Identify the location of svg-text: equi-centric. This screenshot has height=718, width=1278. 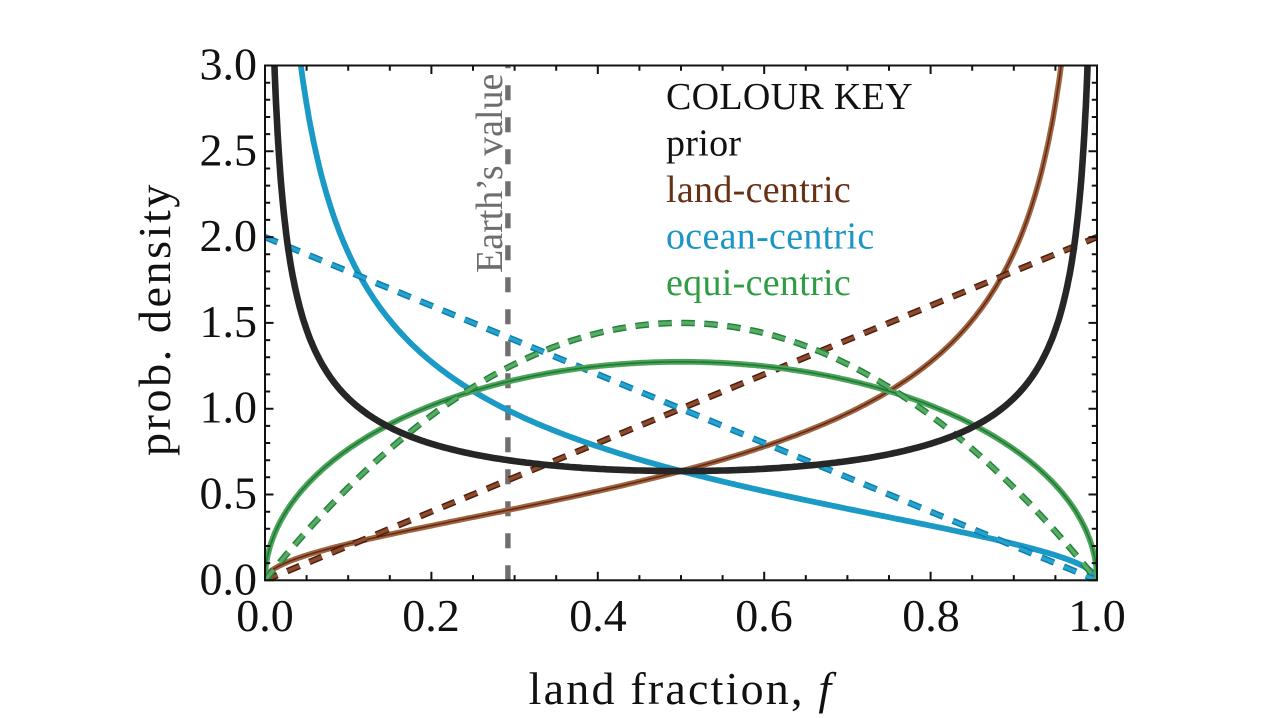
(758, 283).